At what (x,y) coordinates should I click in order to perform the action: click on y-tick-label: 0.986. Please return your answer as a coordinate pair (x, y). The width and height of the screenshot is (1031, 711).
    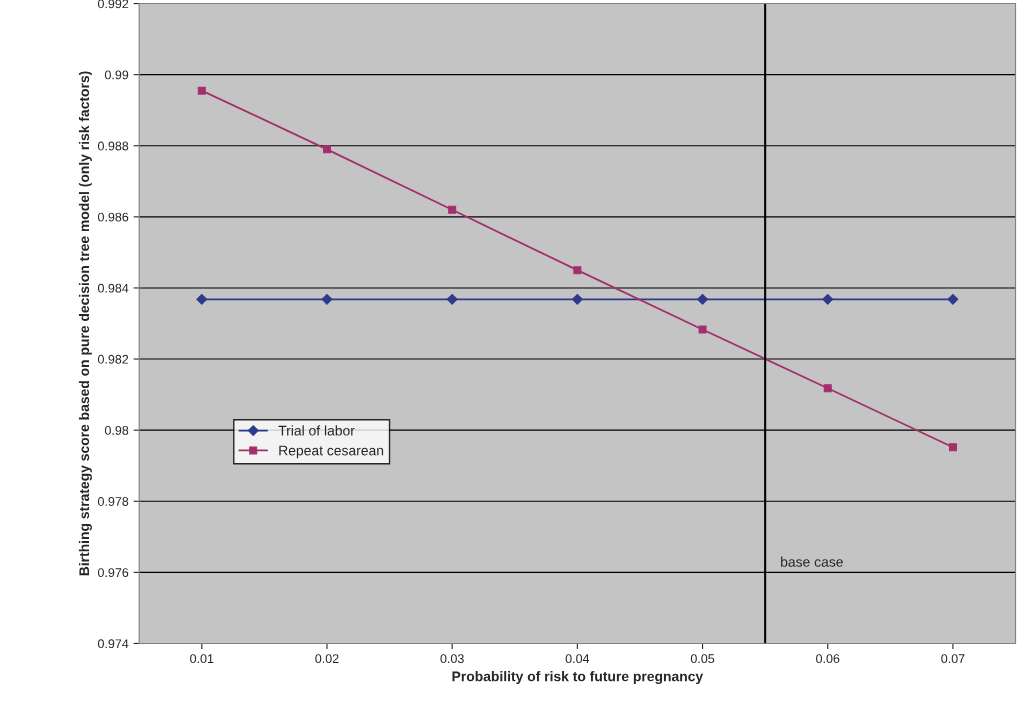
    Looking at the image, I should click on (113, 217).